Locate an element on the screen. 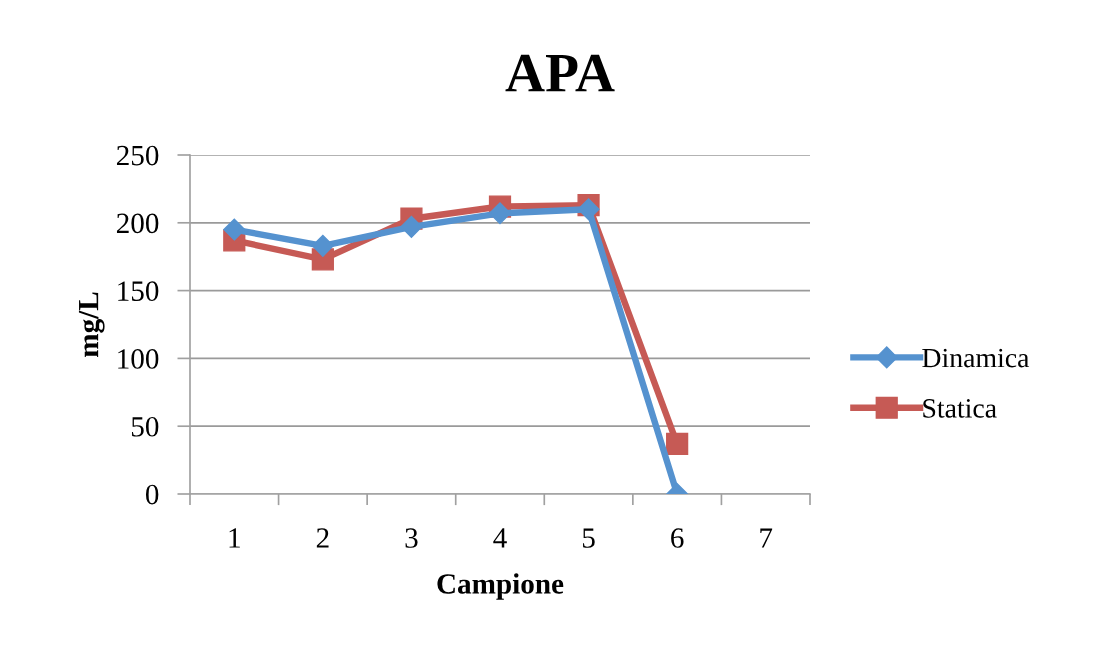  x-tick-label: 1 is located at coordinates (234, 538).